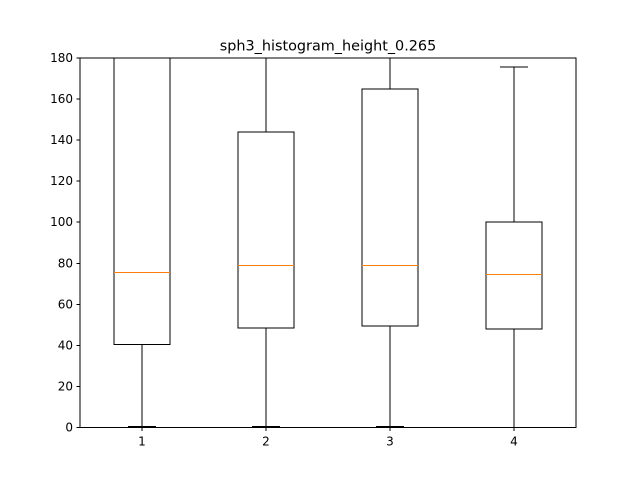 Image resolution: width=640 pixels, height=480 pixels. What do you see at coordinates (65, 263) in the screenshot?
I see `y-tick-label: 80` at bounding box center [65, 263].